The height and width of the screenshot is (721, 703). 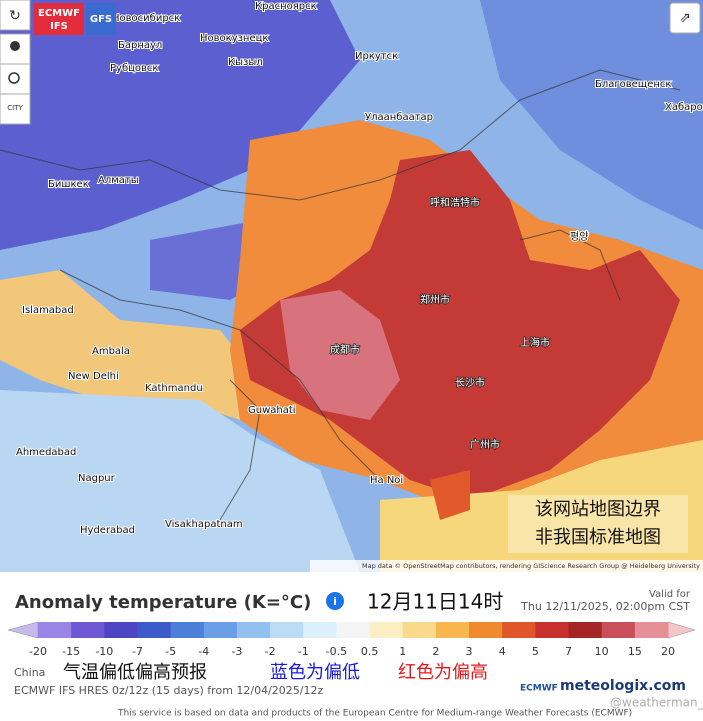 I want to click on city-label: 郑州市, so click(x=435, y=299).